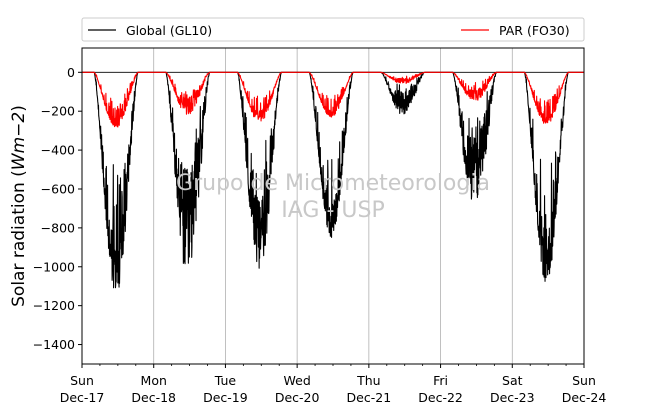 The height and width of the screenshot is (409, 650). I want to click on x-tick-label-5: Fri Dec-22, so click(440, 389).